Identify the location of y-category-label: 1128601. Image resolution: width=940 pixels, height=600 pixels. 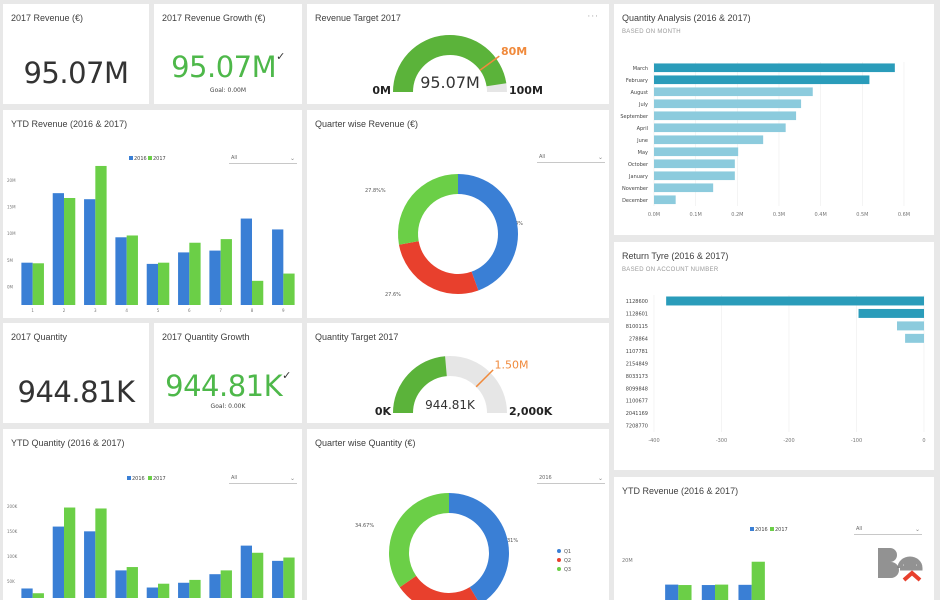
(637, 315).